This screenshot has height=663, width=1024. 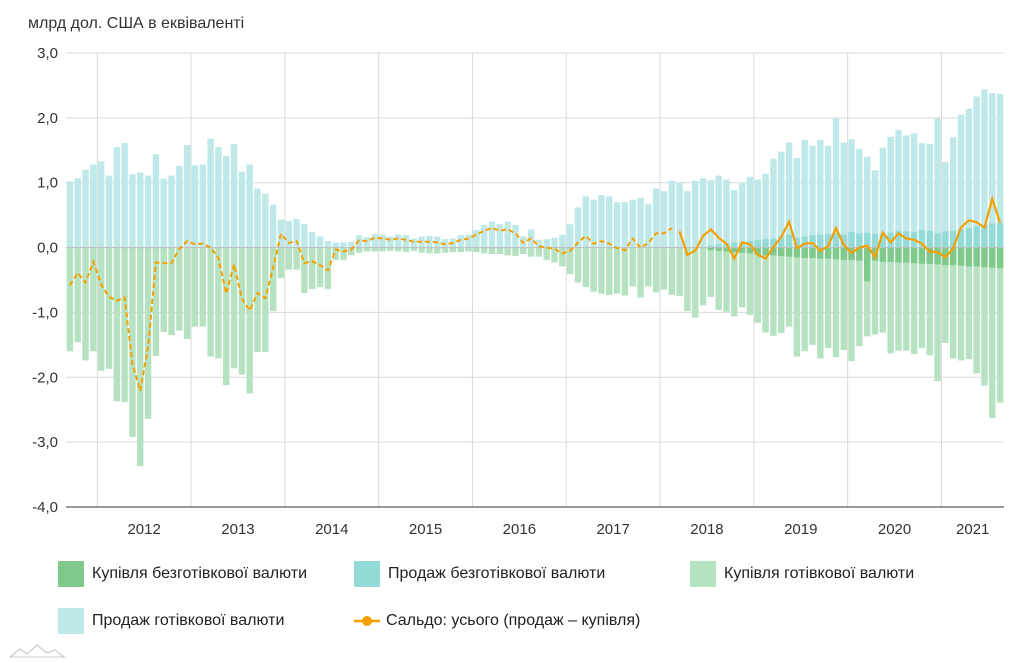 I want to click on x-tick-label: 2018, so click(x=706, y=529).